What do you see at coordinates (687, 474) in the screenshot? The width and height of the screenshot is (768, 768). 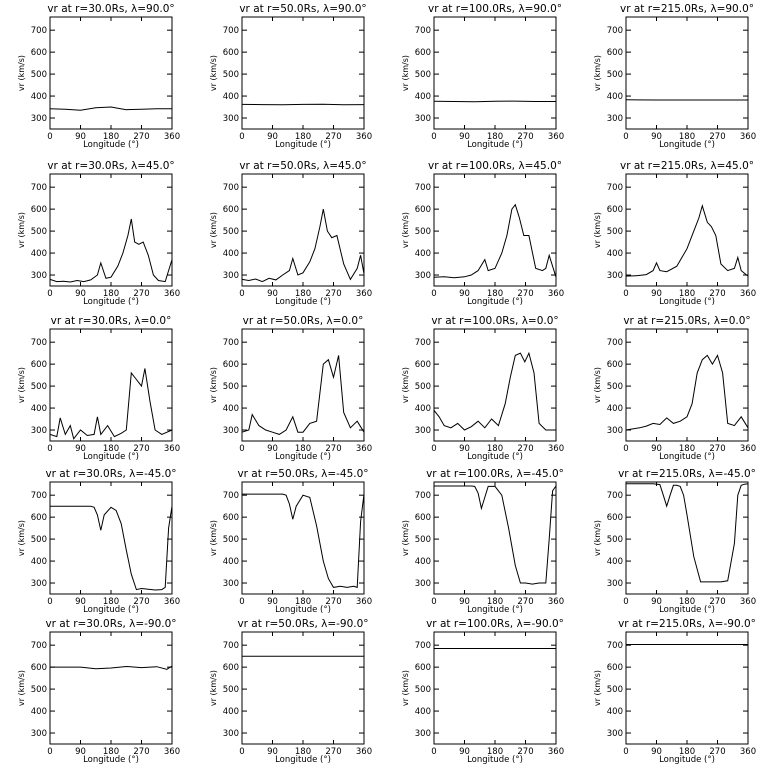 I see `panel-title: vr at r=215.0Rs, λ=-45.0°` at bounding box center [687, 474].